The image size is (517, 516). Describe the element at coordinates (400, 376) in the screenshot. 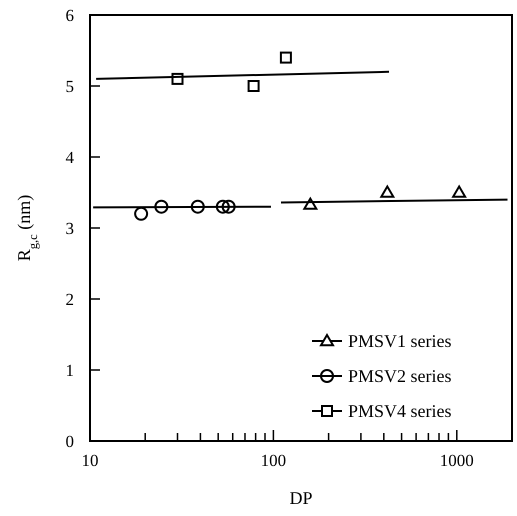

I see `legend-label: PMSV2 series` at that location.